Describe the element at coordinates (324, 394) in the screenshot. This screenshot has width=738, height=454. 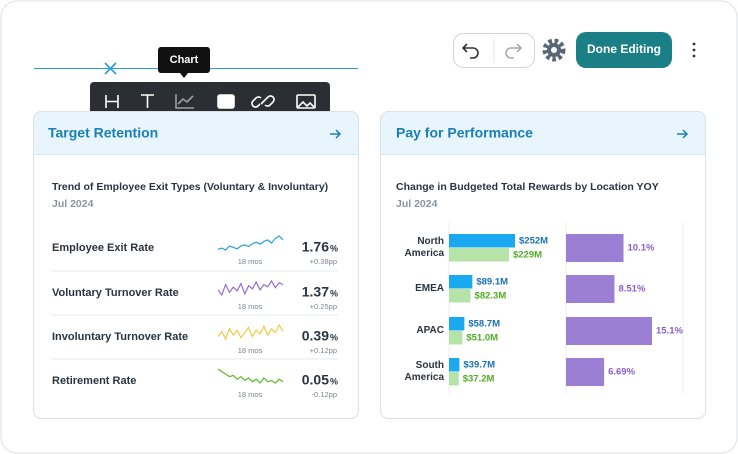
I see `metric-change: -0.12pp` at that location.